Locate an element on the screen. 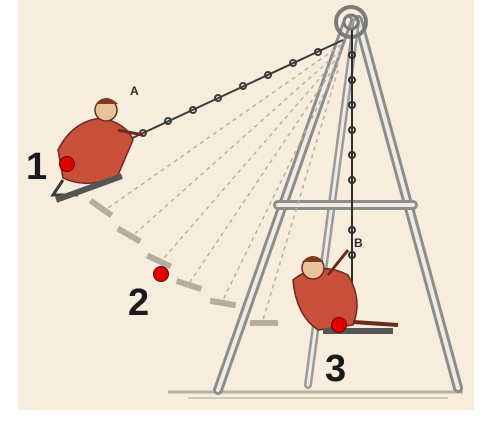 Image resolution: width=484 pixels, height=423 pixels. position-label-b: B is located at coordinates (358, 243).